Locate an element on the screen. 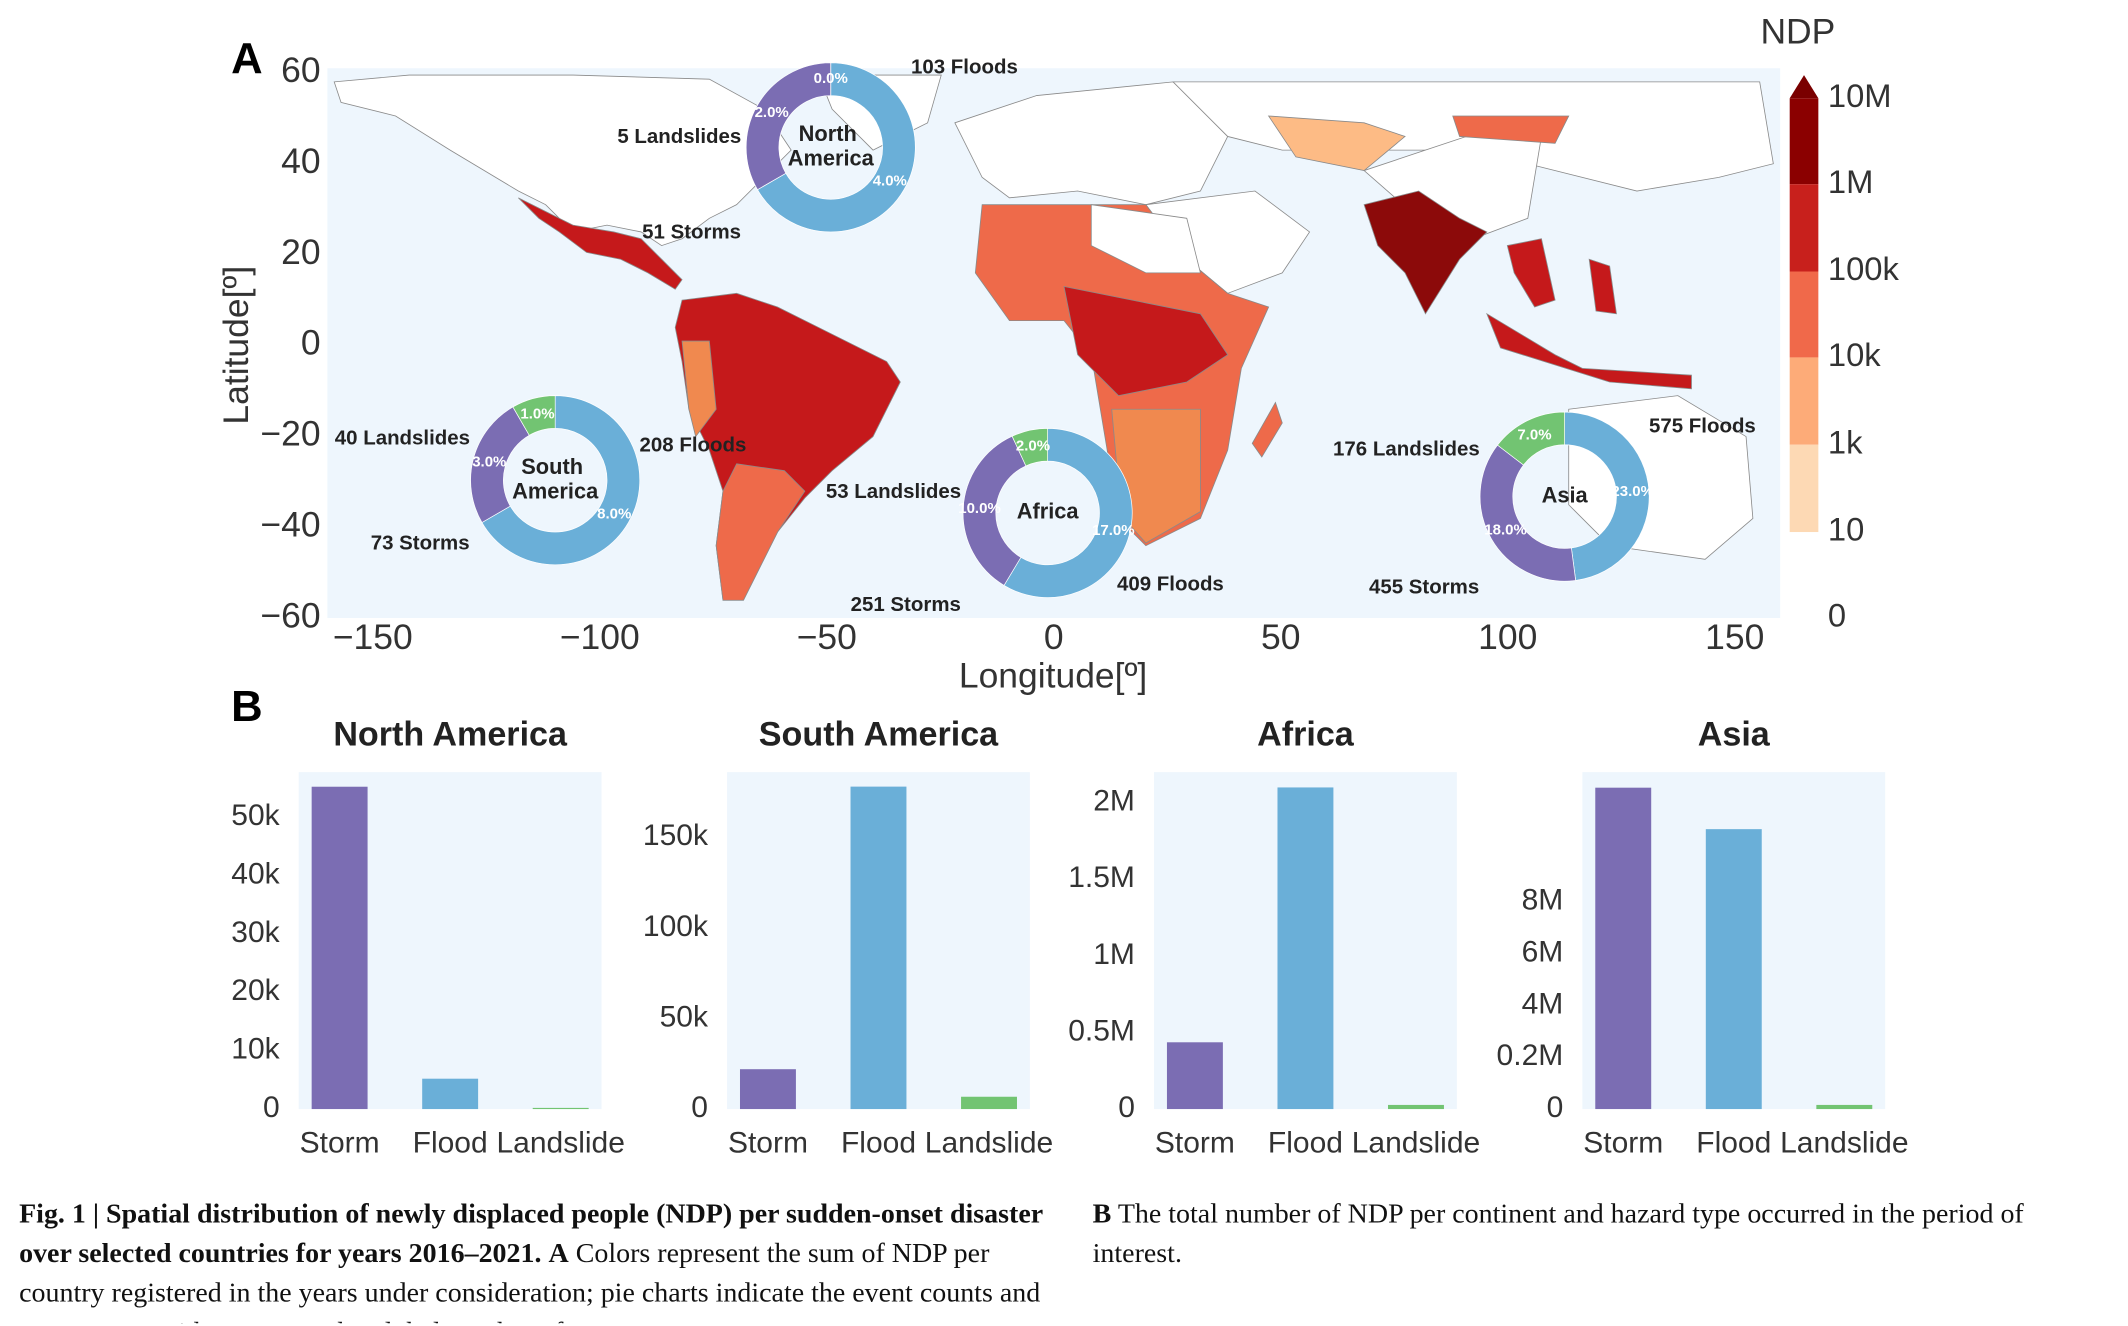 This screenshot has width=2128, height=1326. x-tick-label: 150 is located at coordinates (1734, 637).